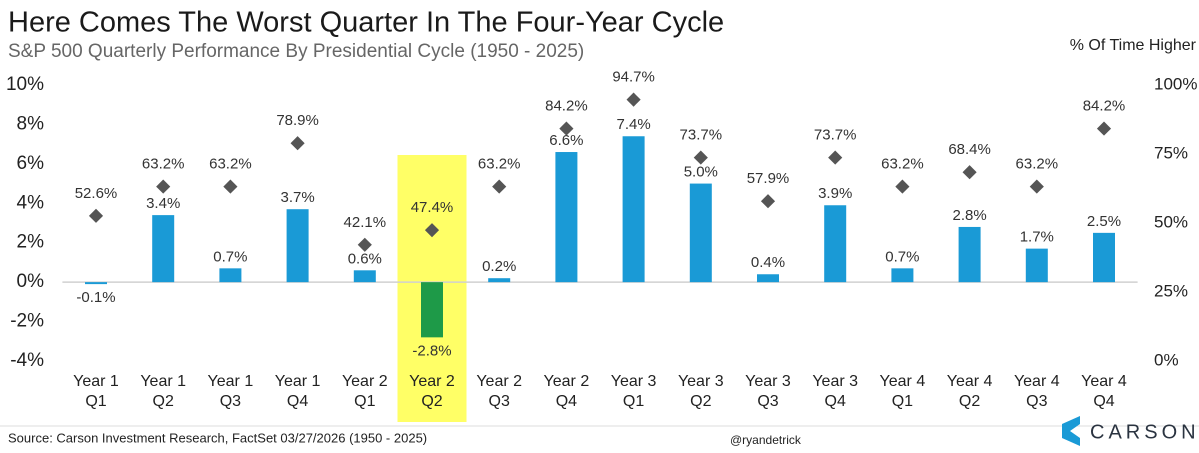  I want to click on x-tick-label: Year 4 Q2, so click(969, 391).